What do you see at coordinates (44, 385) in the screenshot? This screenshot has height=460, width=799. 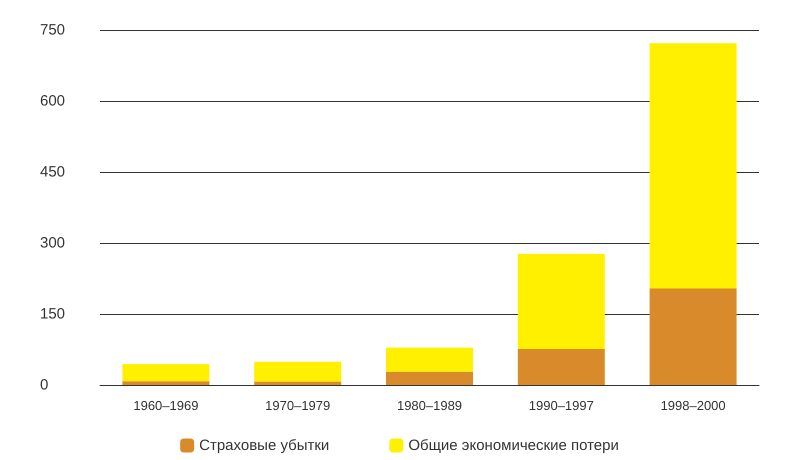 I see `y-tick-label: 0` at bounding box center [44, 385].